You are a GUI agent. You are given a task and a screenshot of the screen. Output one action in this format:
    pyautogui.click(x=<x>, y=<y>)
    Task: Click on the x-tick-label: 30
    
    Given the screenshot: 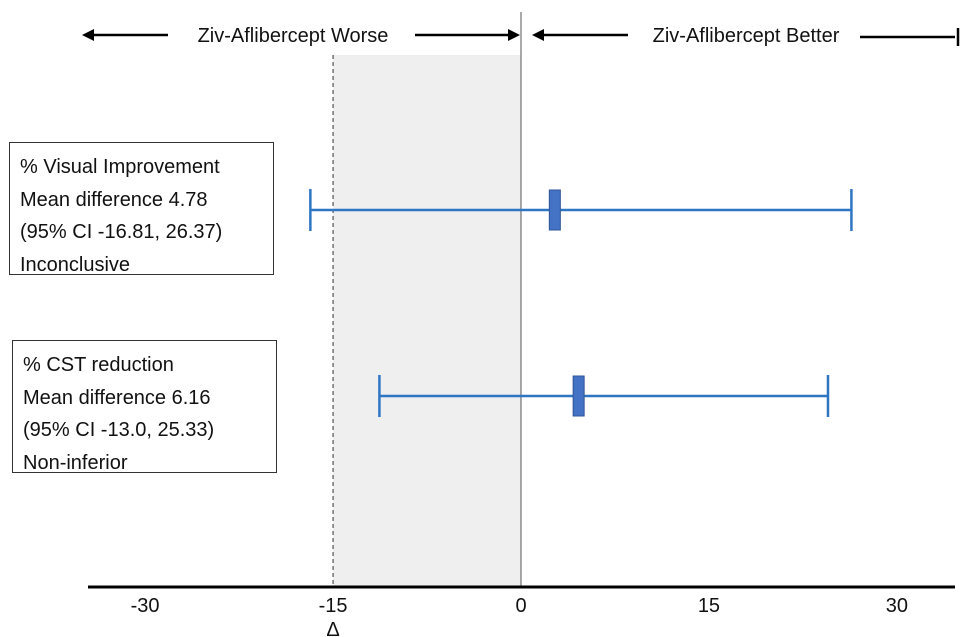 What is the action you would take?
    pyautogui.click(x=897, y=606)
    